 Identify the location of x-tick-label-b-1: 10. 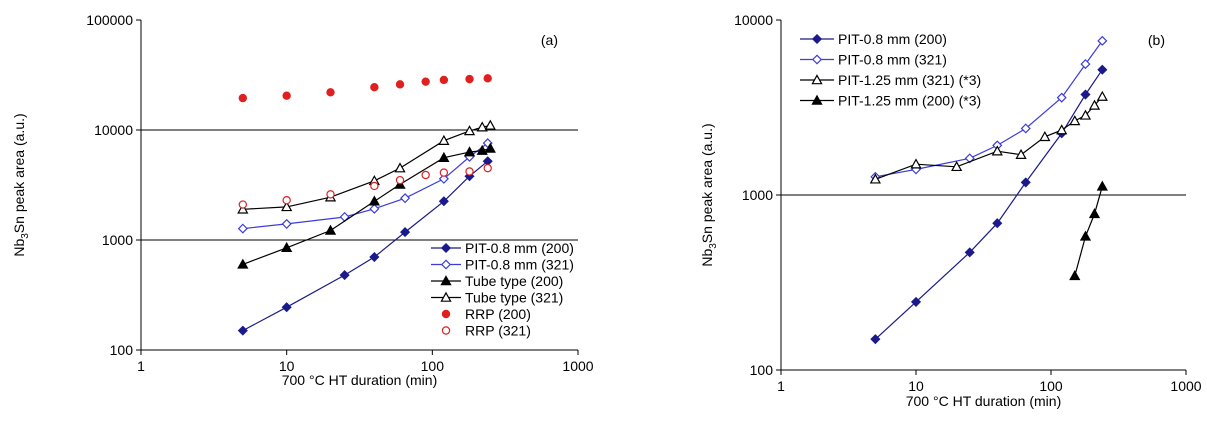
(916, 386).